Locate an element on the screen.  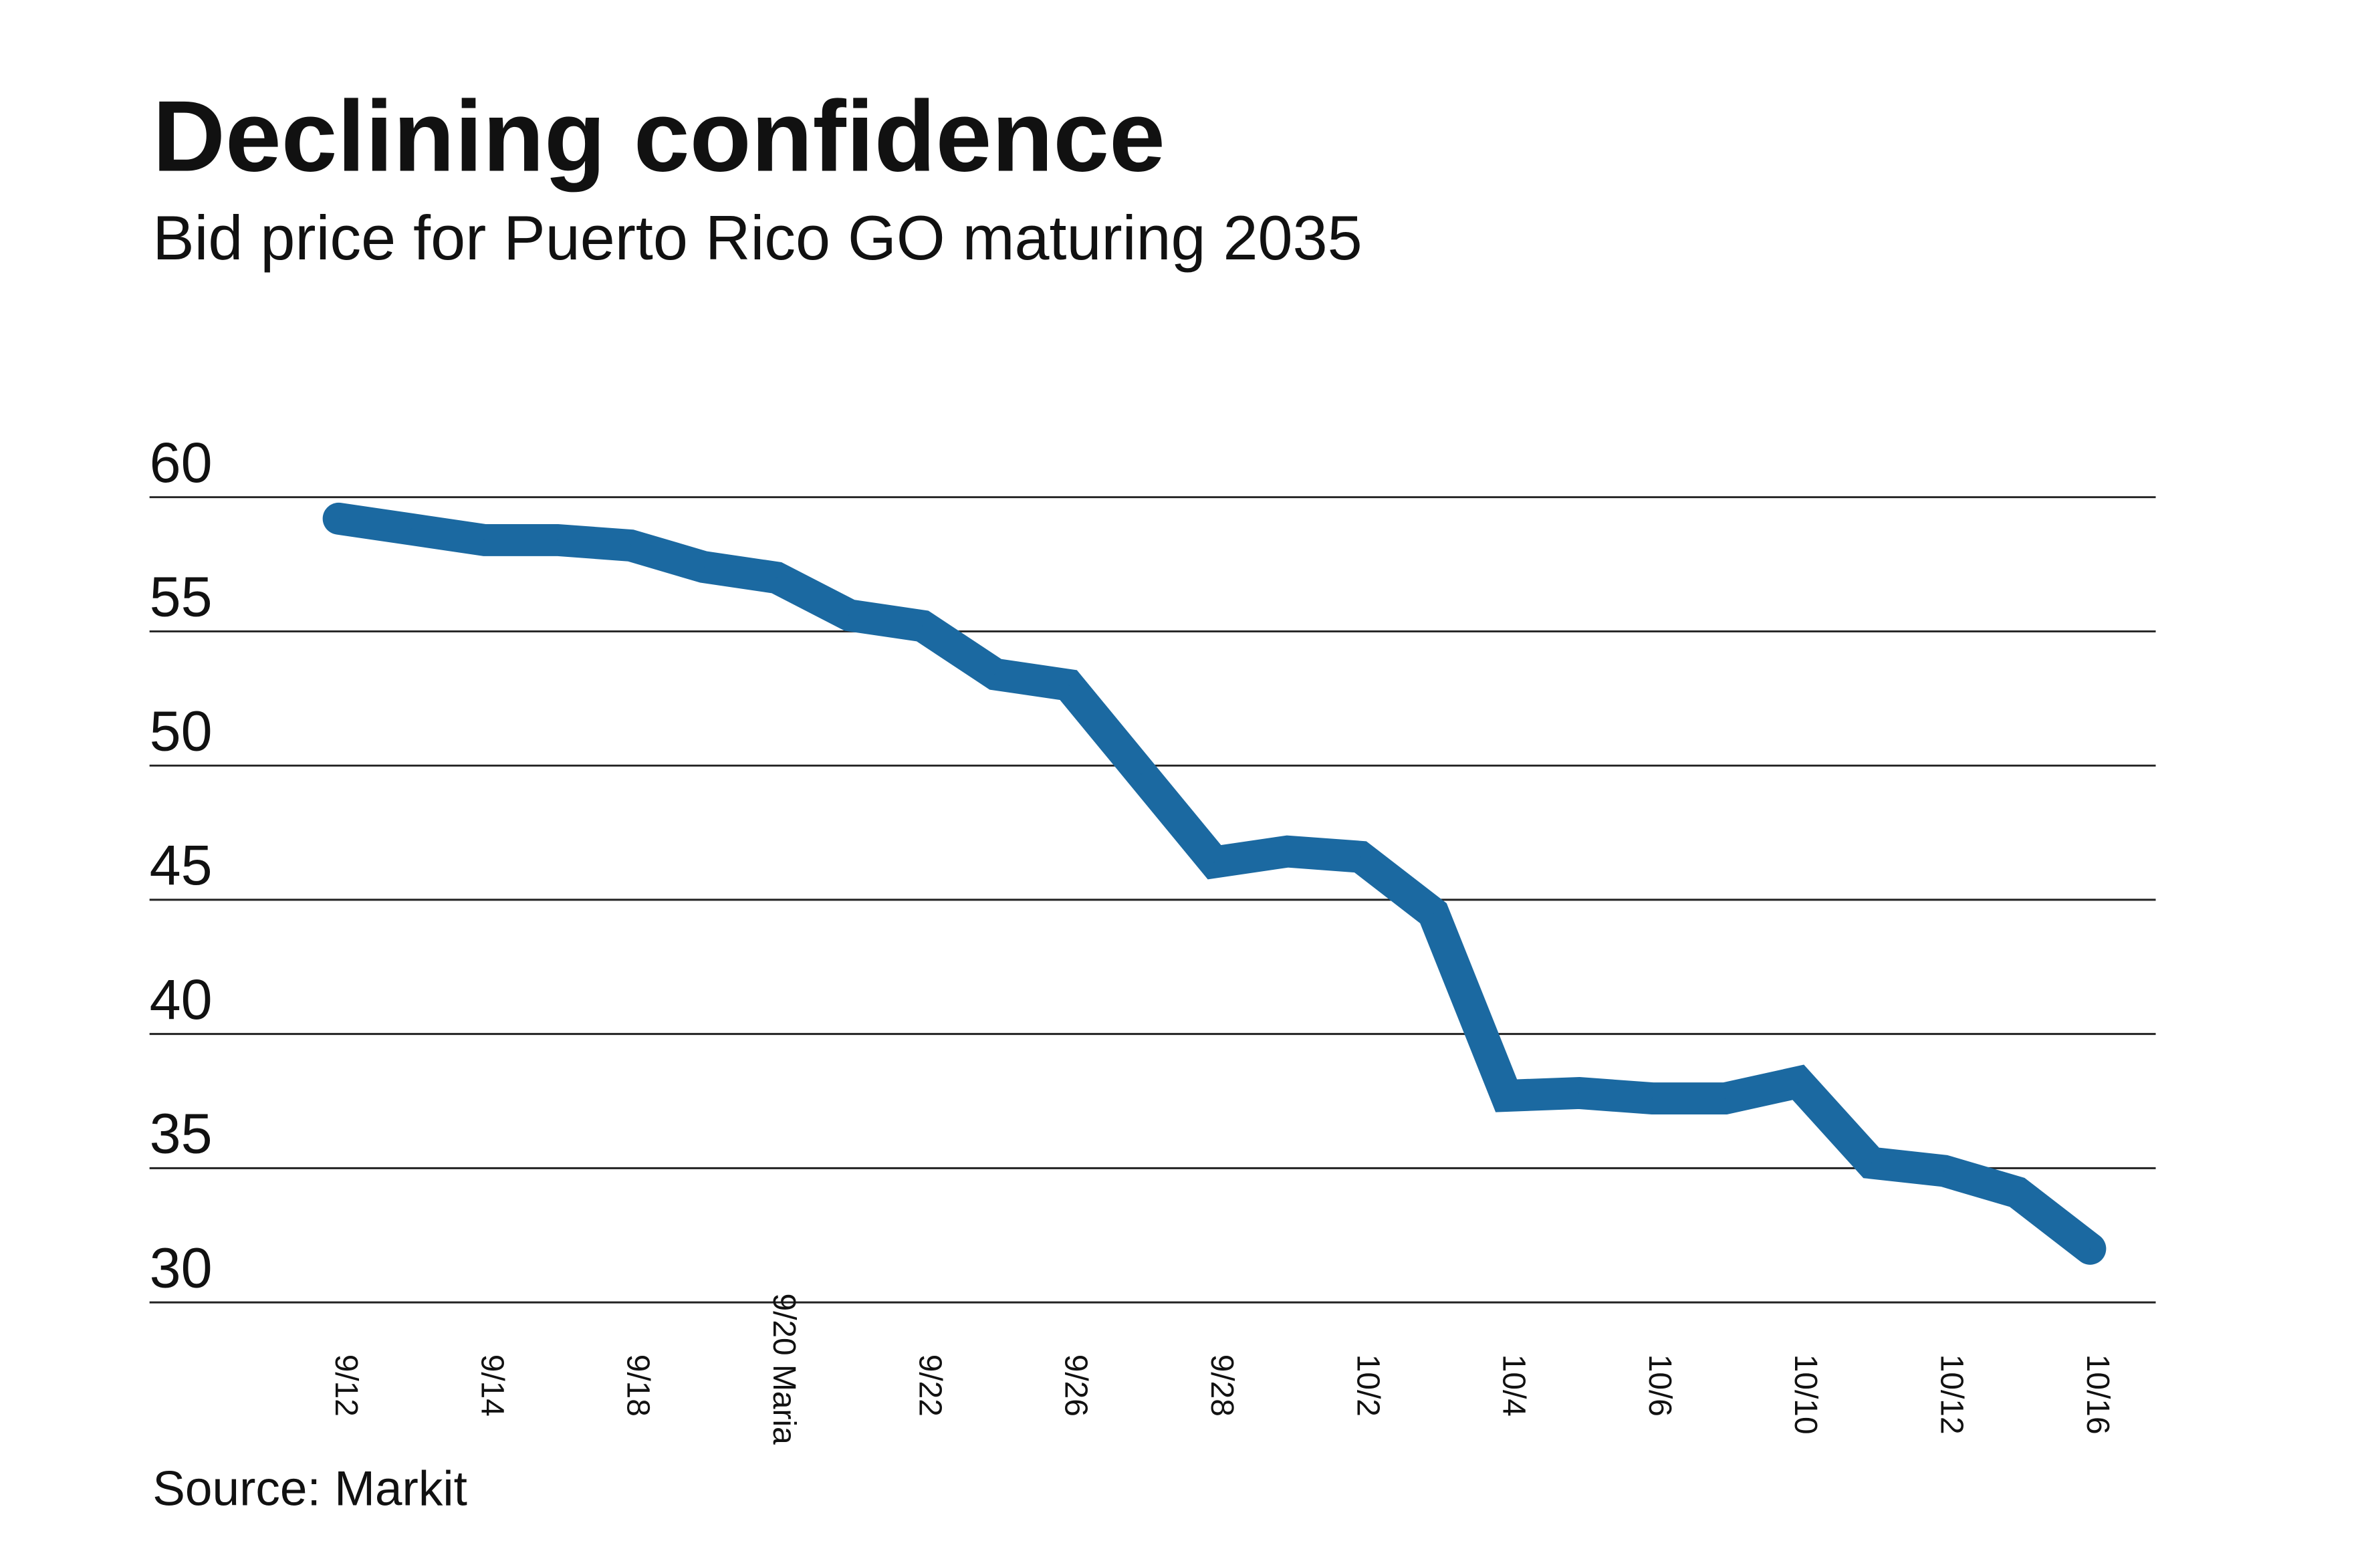
x-tick-label: 10/4 is located at coordinates (1514, 1386).